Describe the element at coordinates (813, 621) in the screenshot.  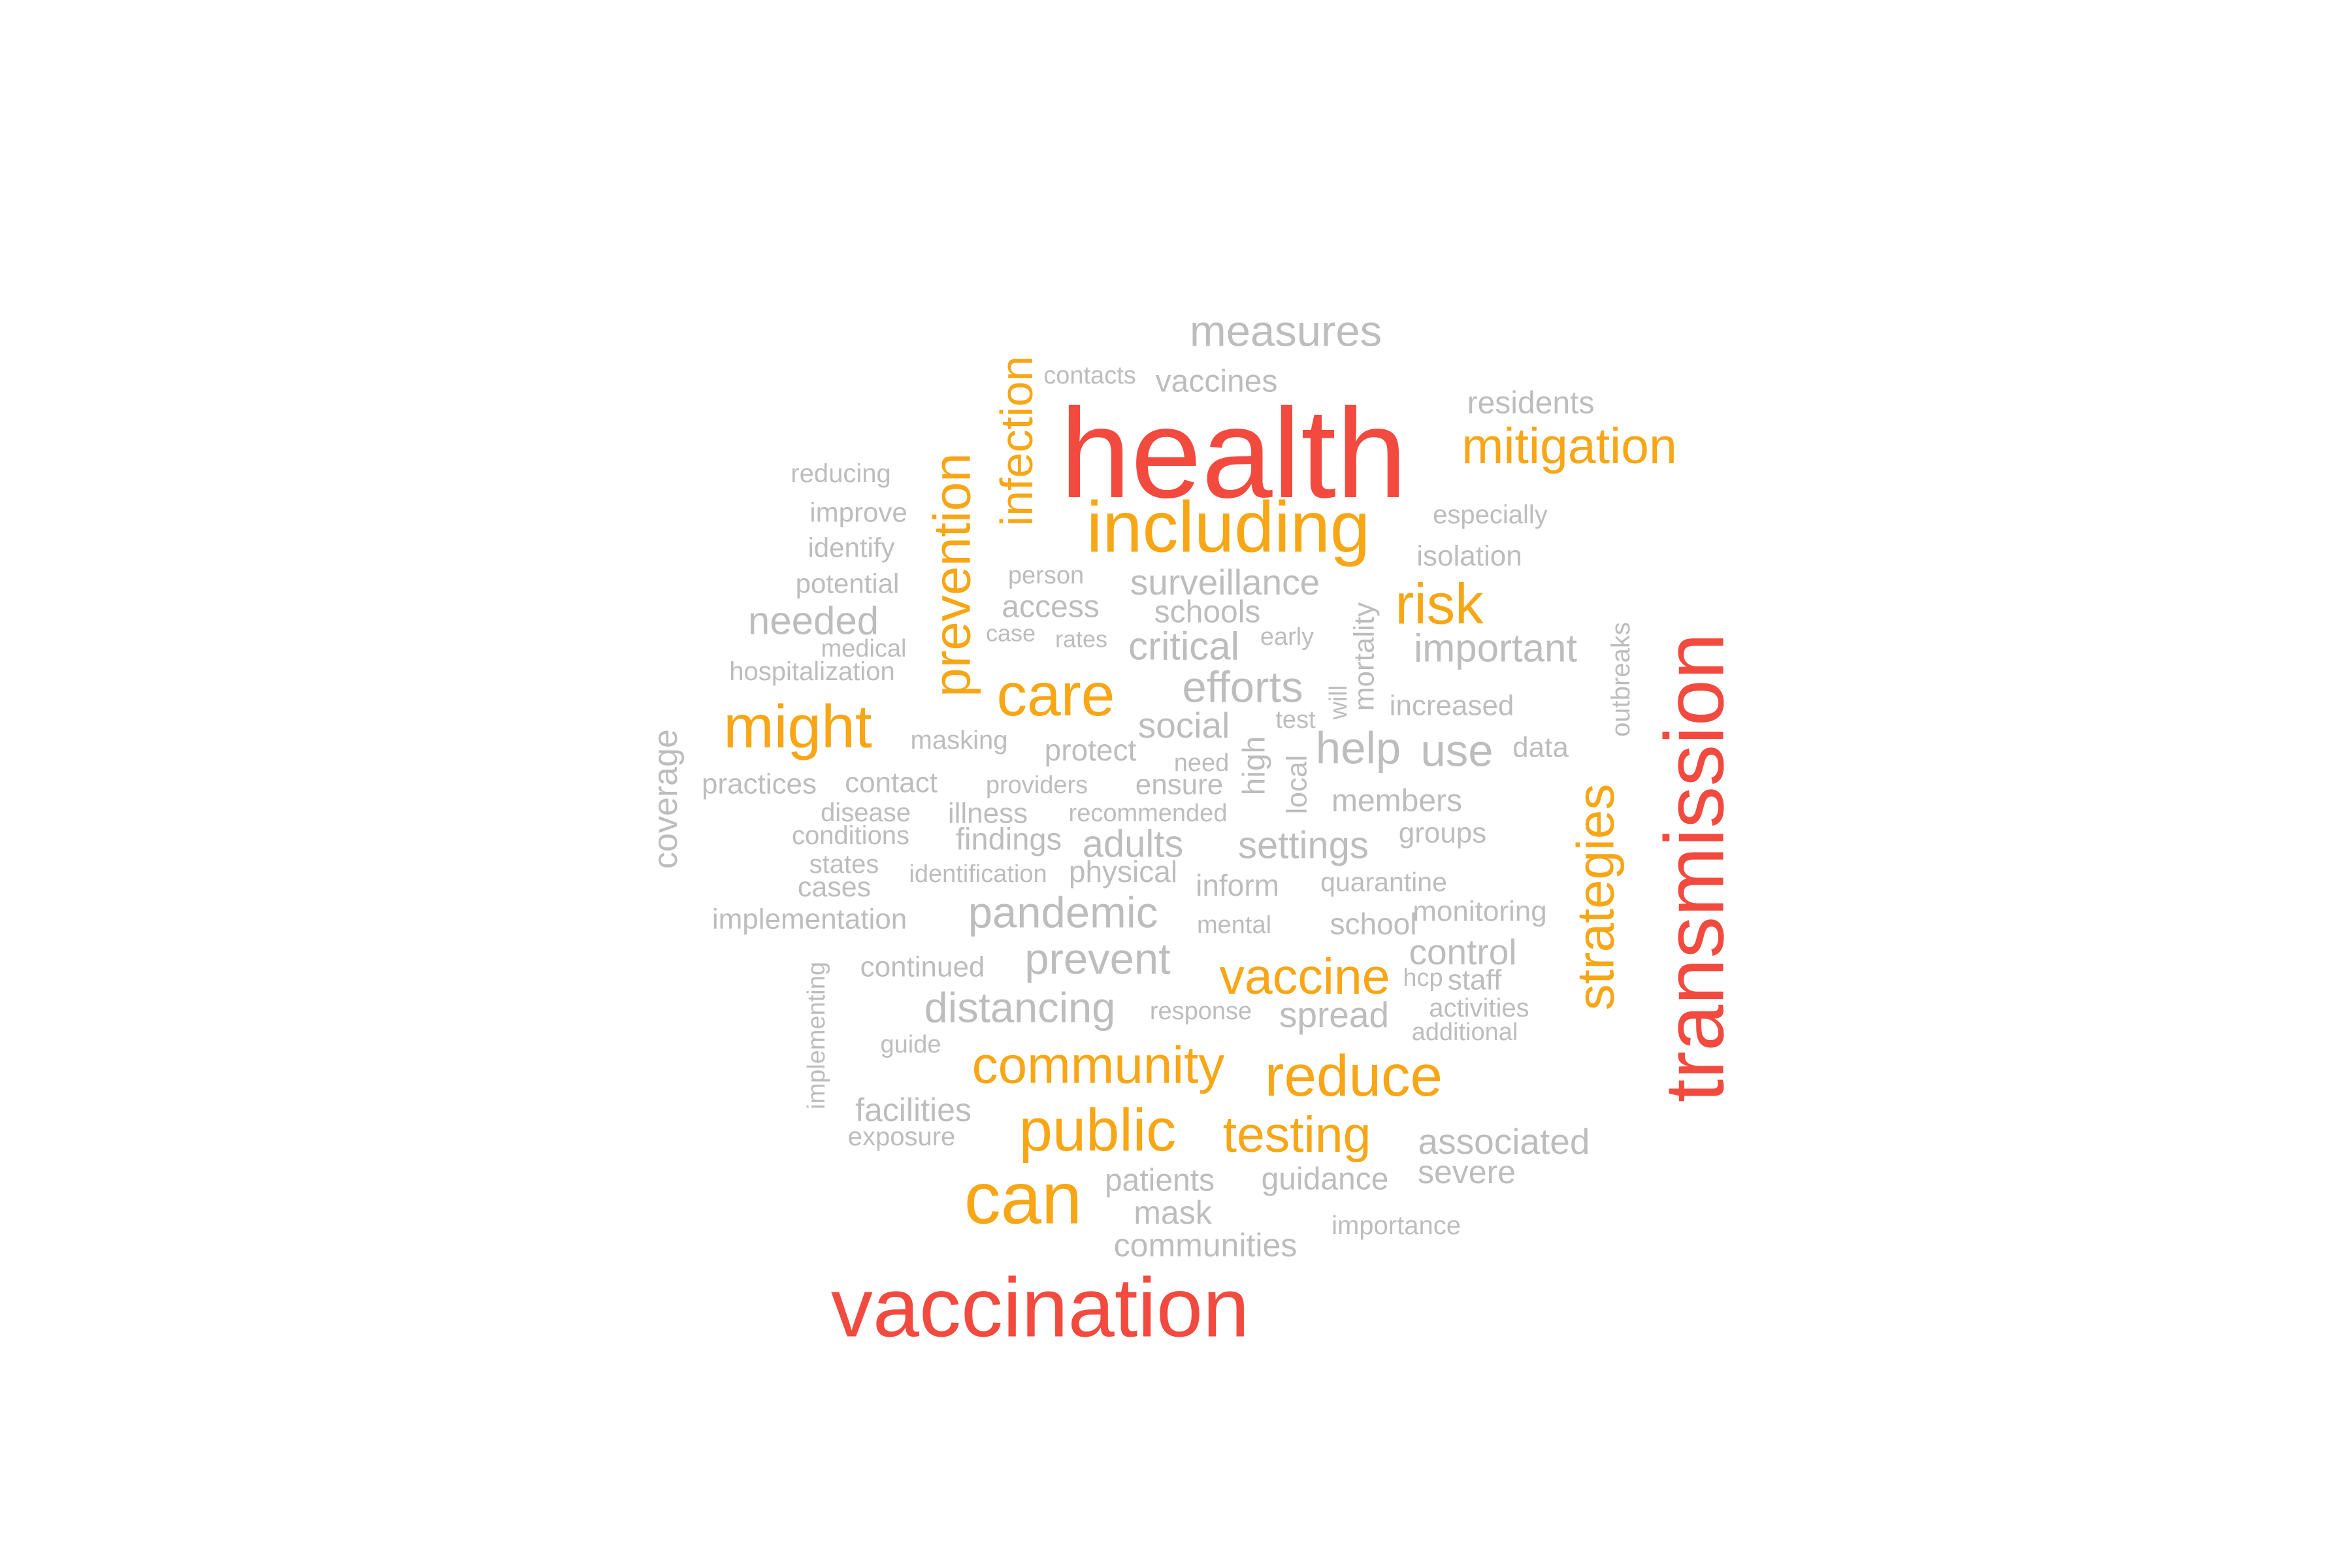
I see `cloud-word-needed: needed` at that location.